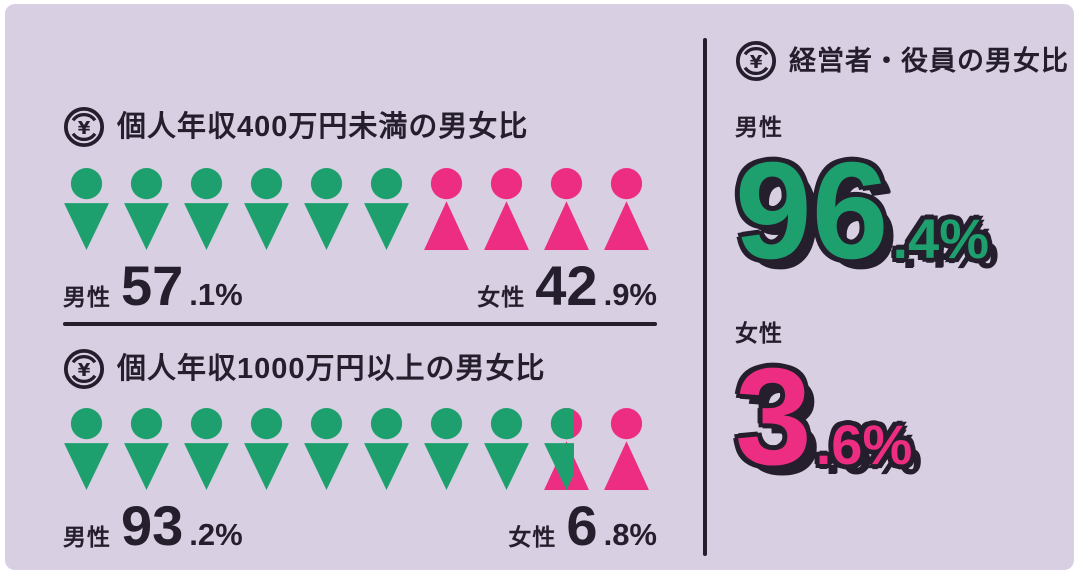 The image size is (1080, 579). I want to click on male-value: 93, so click(152, 525).